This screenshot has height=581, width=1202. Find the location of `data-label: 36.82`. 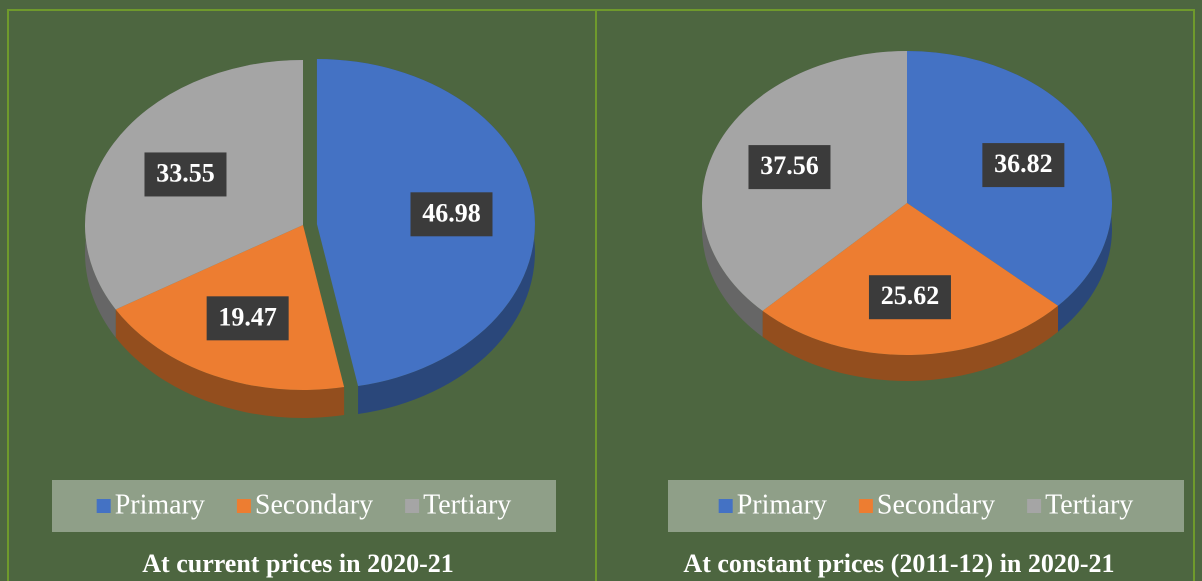

data-label: 36.82 is located at coordinates (1023, 163).